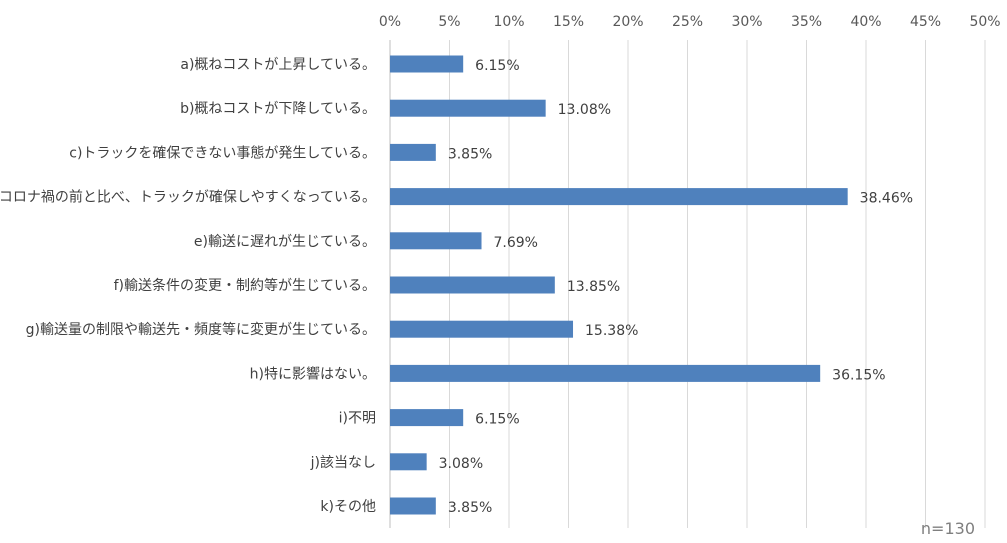 The width and height of the screenshot is (1007, 543). I want to click on x-tick-label: 5%, so click(449, 22).